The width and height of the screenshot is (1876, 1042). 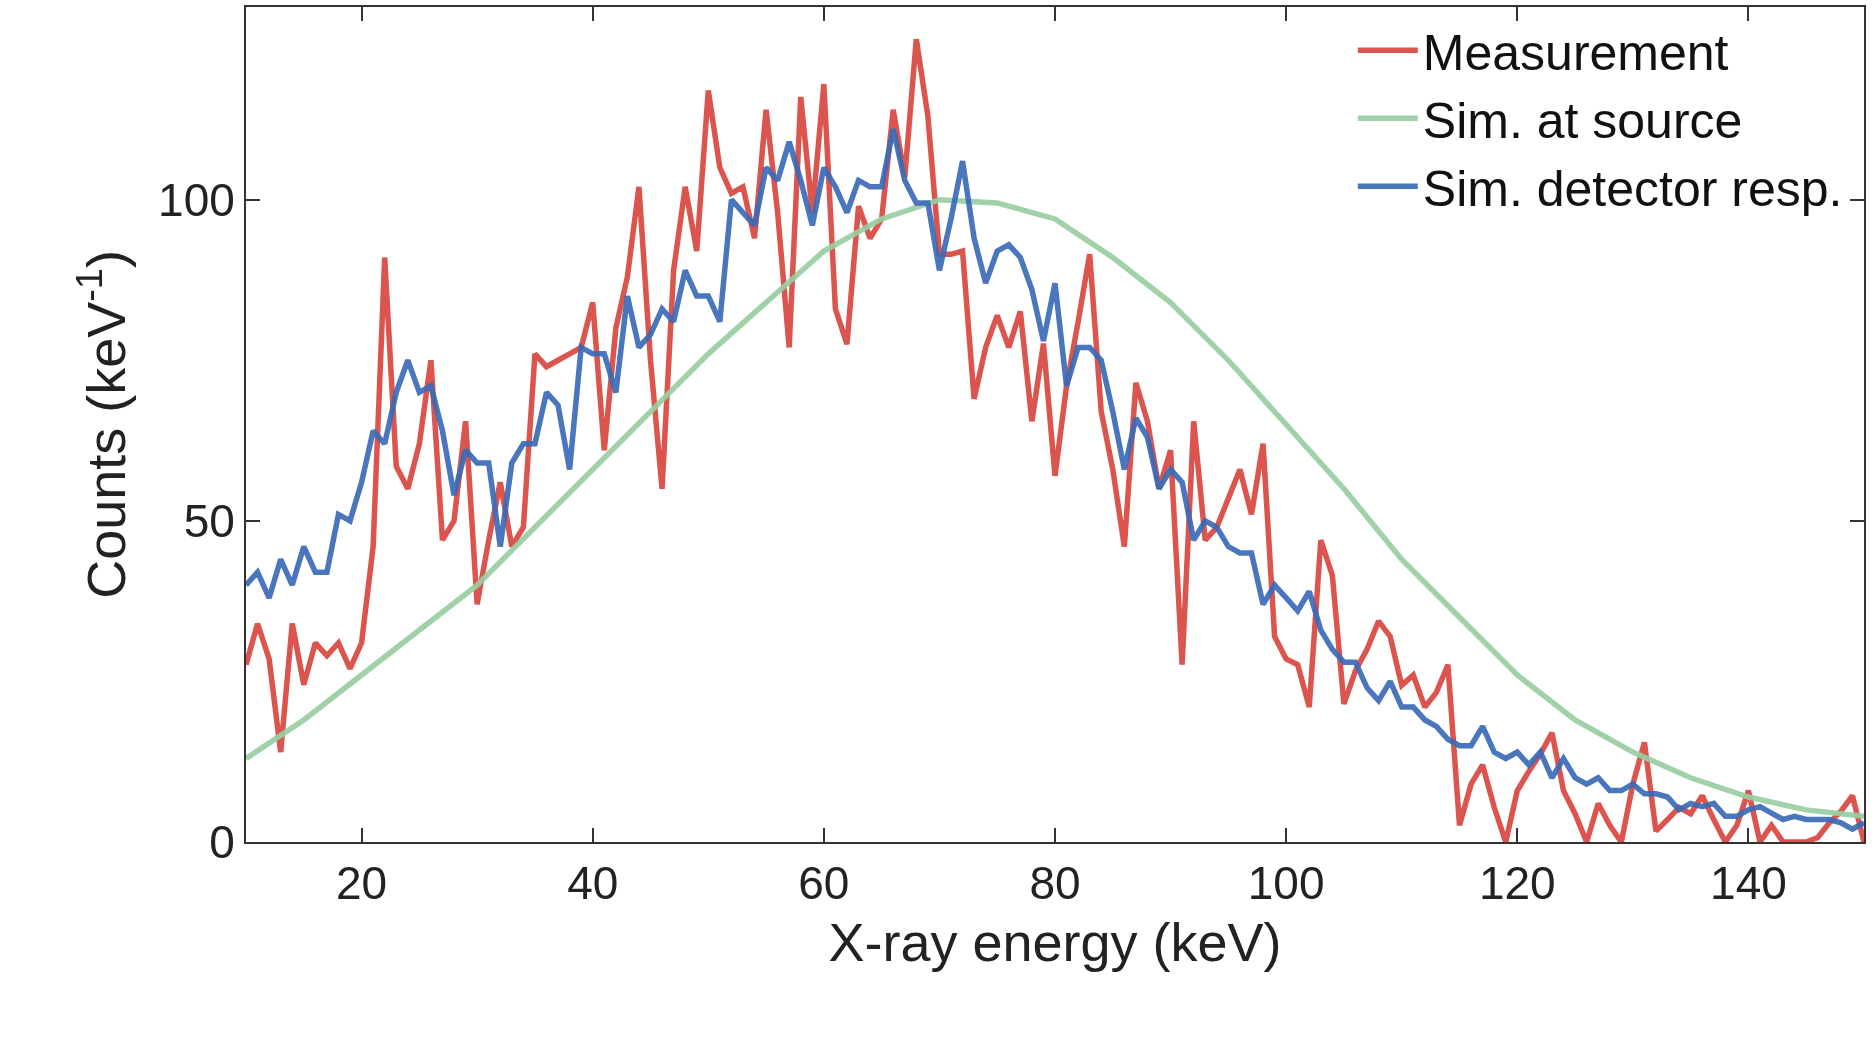 What do you see at coordinates (1517, 883) in the screenshot?
I see `x-tick-label: 120` at bounding box center [1517, 883].